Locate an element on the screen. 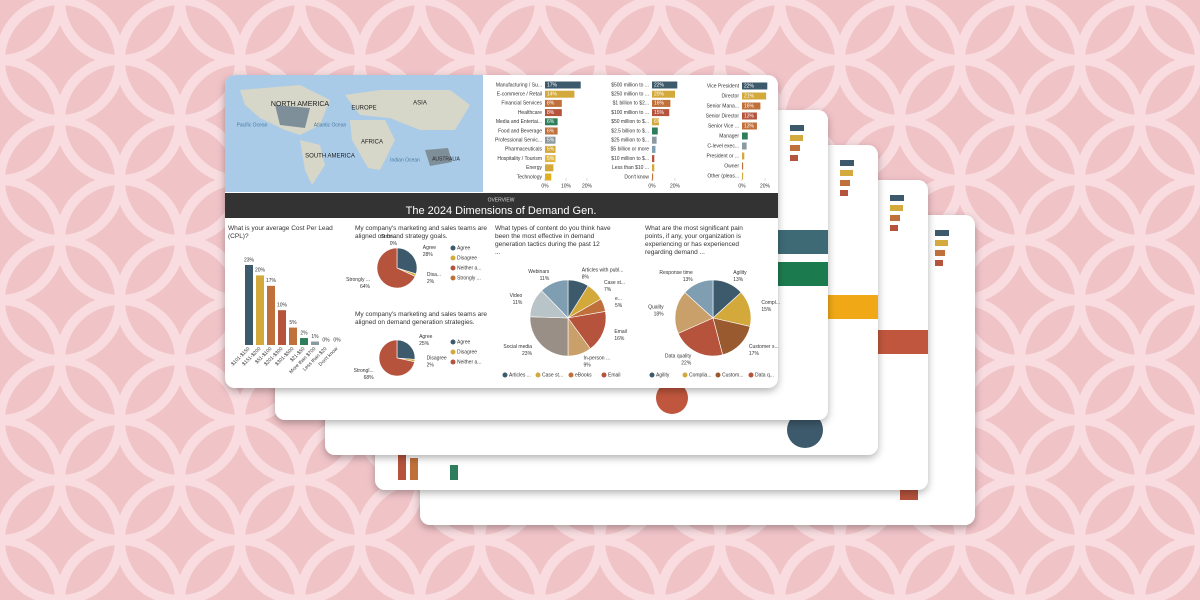 The image size is (1200, 600). map-label: Pacific Ocean is located at coordinates (252, 125).